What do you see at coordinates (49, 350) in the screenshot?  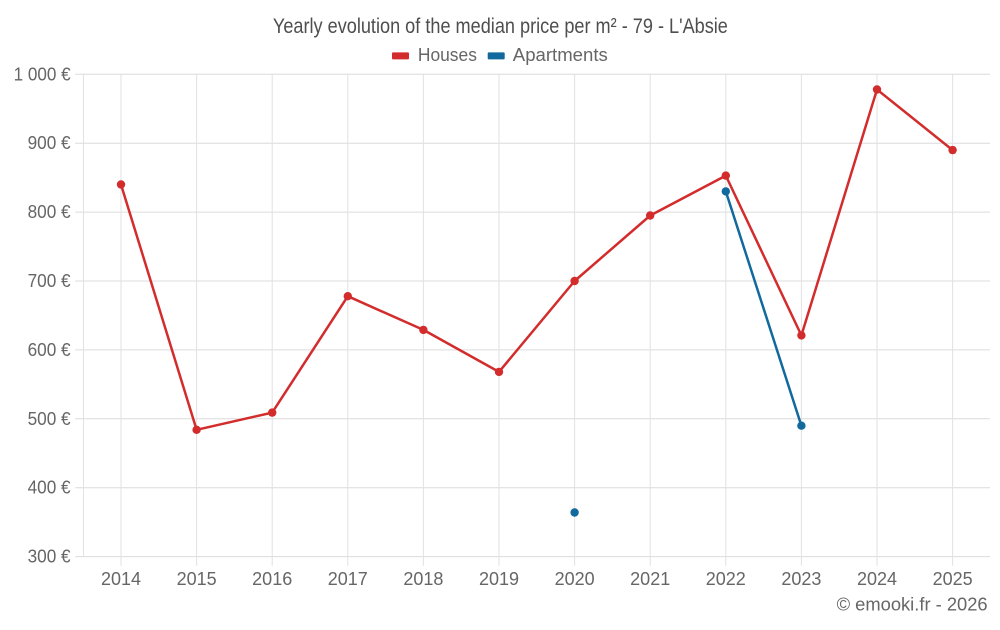 I see `svg-text: 600 €` at bounding box center [49, 350].